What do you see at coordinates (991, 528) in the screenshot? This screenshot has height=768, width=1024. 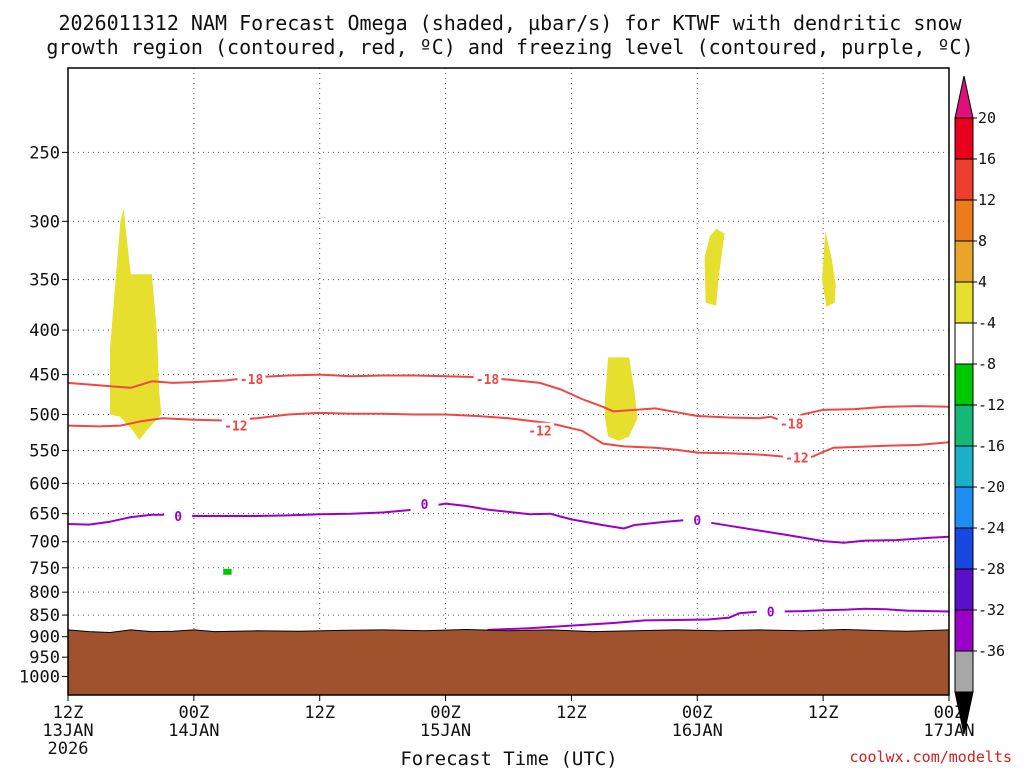 I see `colorbar-label-10: -24` at bounding box center [991, 528].